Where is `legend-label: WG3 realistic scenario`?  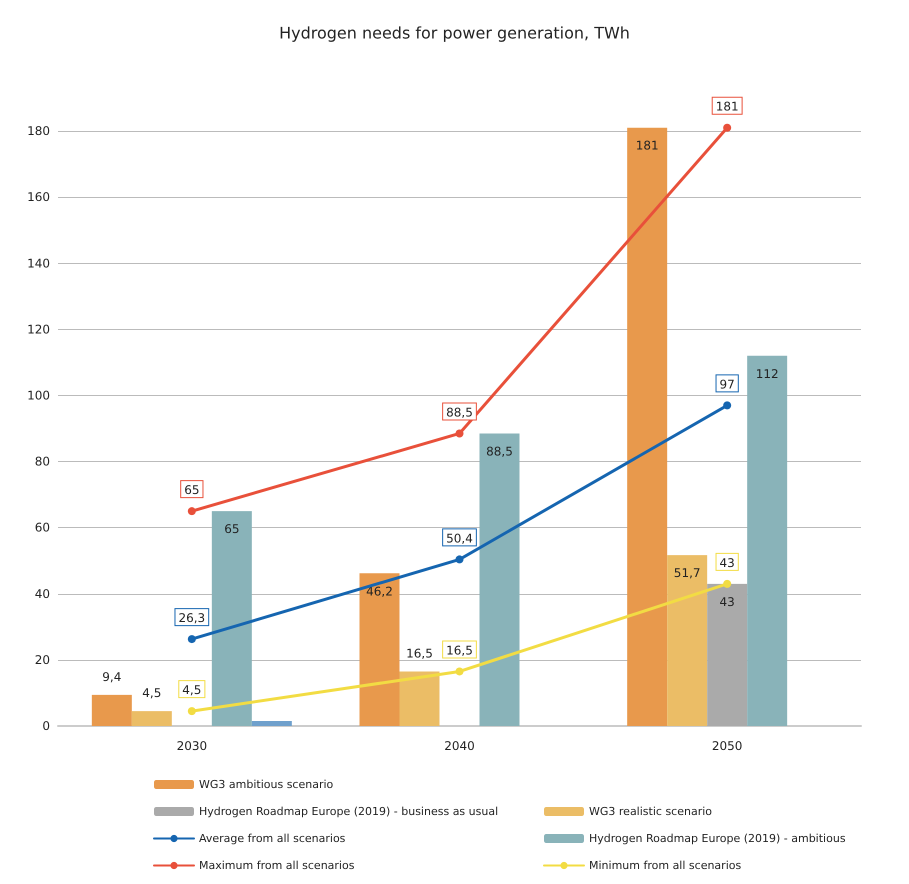
legend-label: WG3 realistic scenario is located at coordinates (650, 811).